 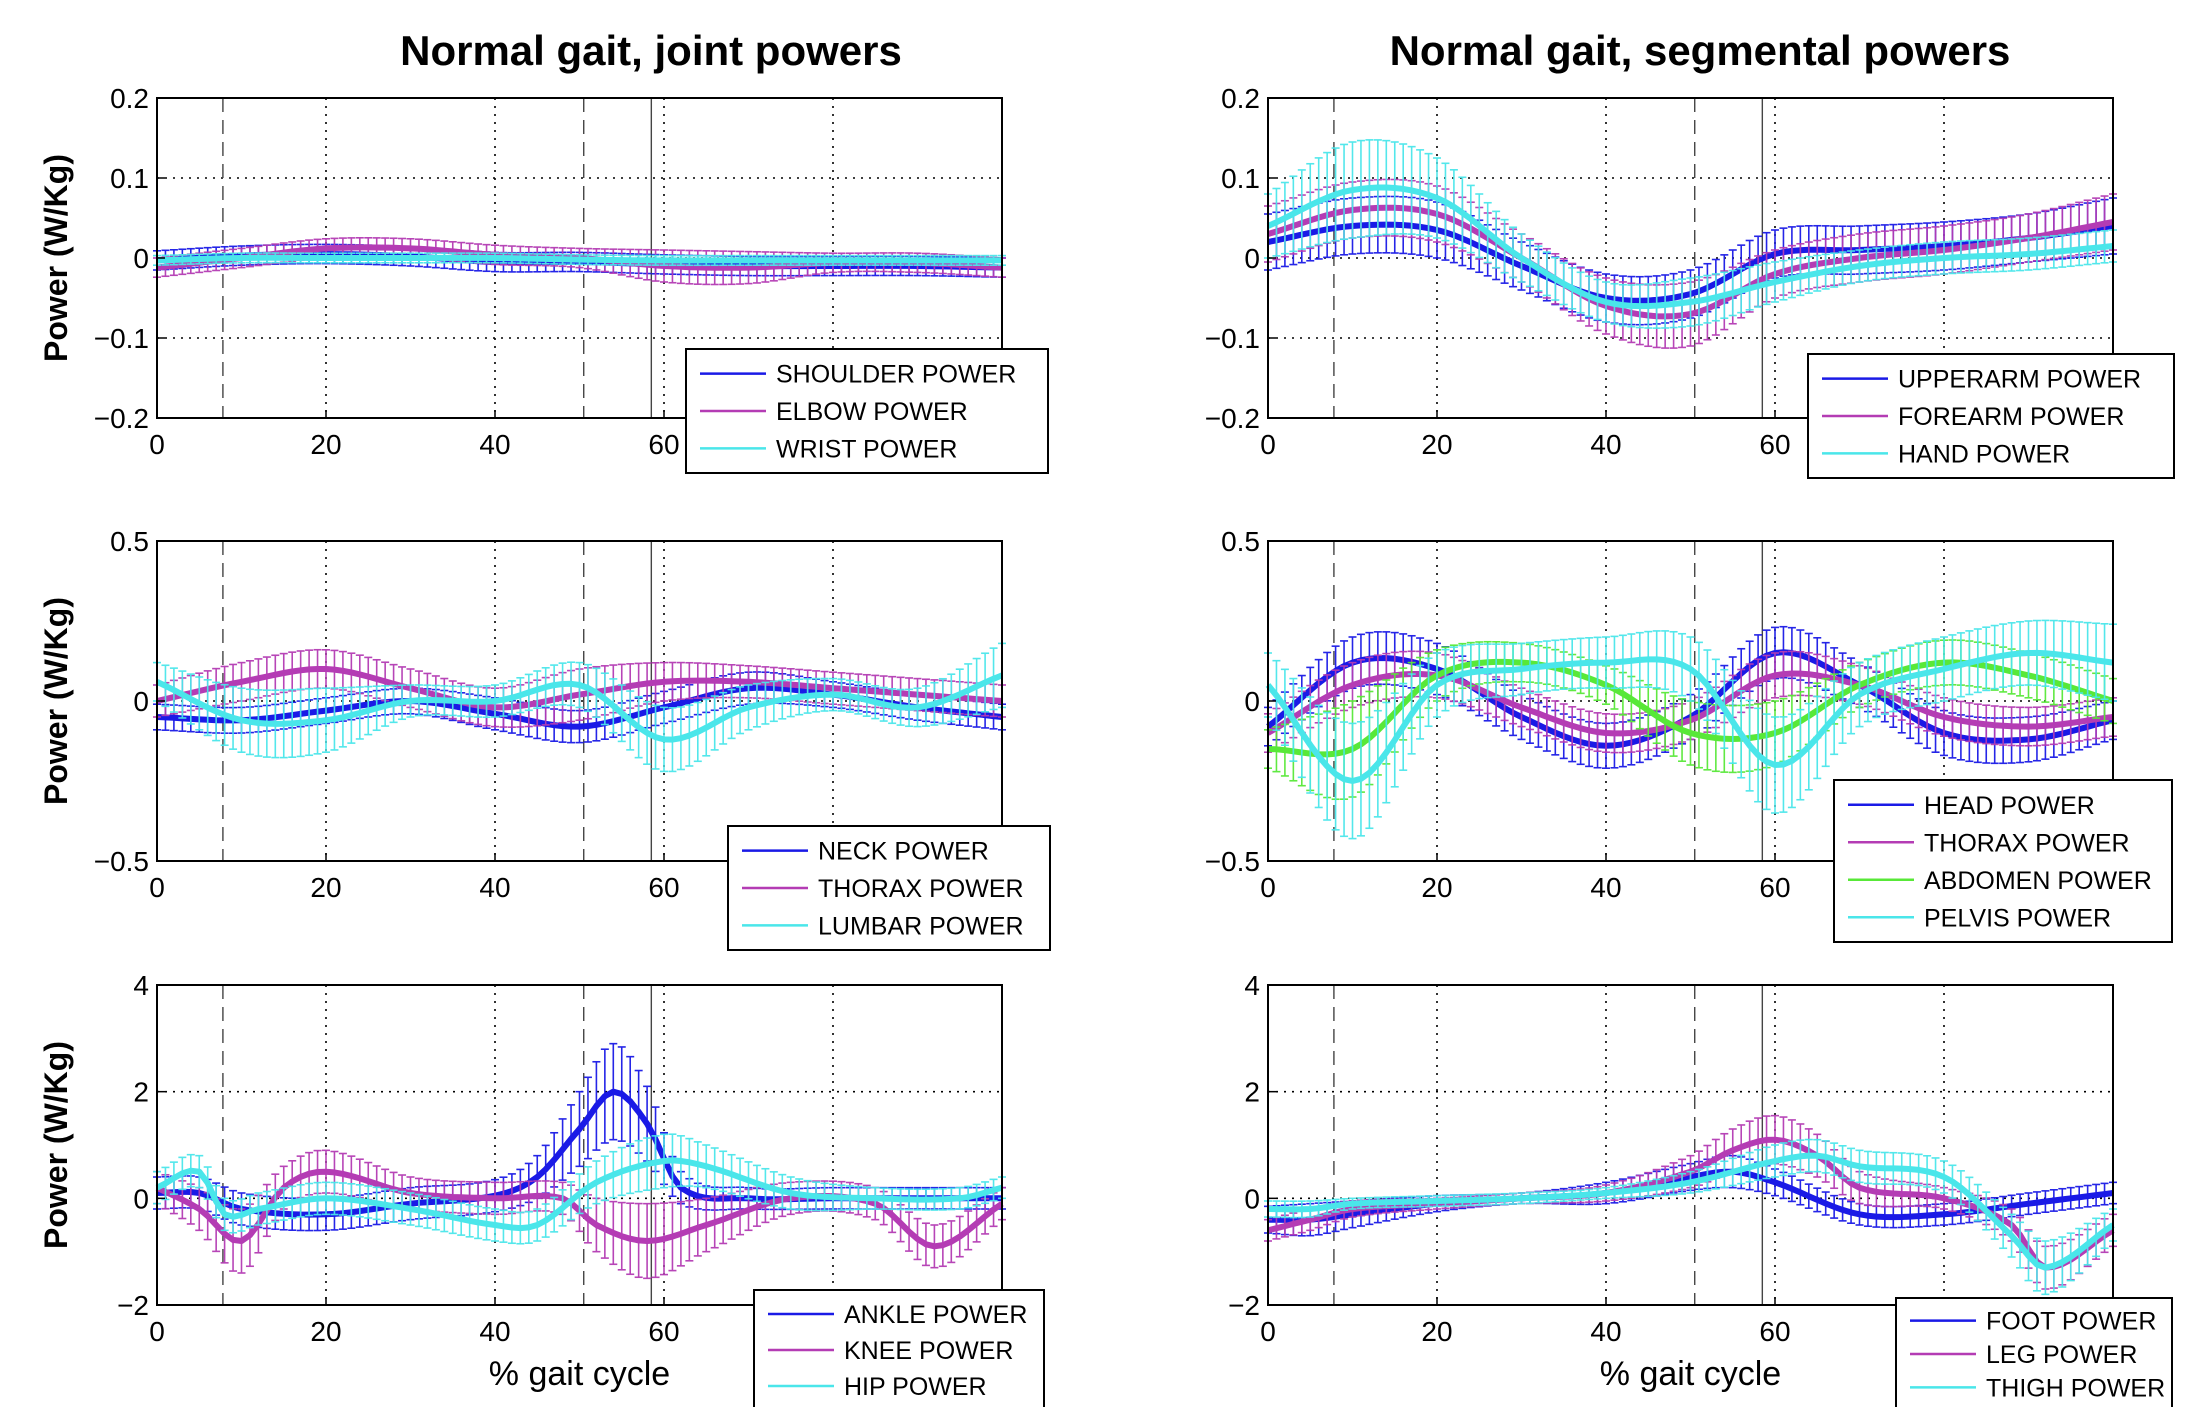 I want to click on legend-box, so click(x=2003, y=861).